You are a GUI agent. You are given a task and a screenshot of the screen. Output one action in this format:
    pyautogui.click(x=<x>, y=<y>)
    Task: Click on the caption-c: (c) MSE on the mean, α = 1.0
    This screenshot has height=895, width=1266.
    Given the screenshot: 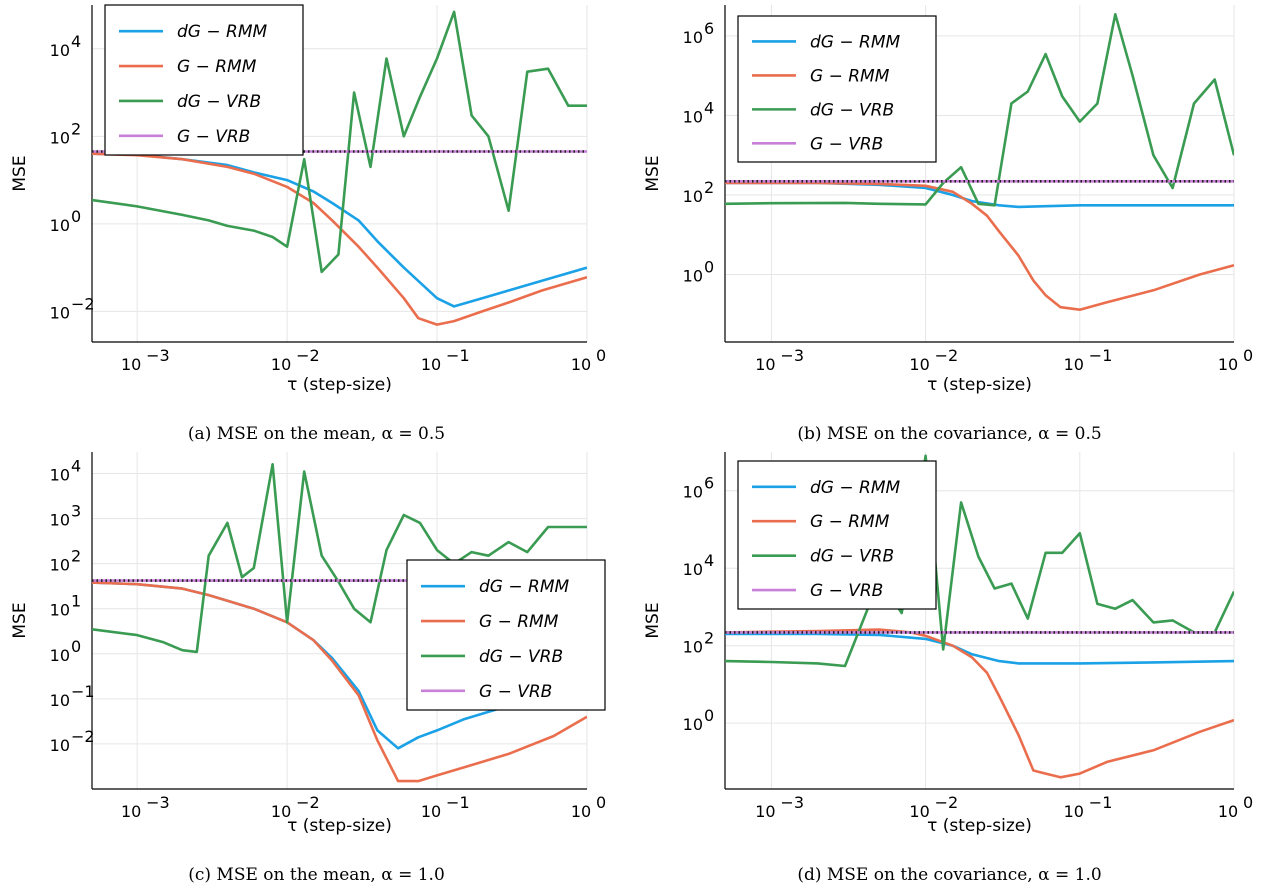 What is the action you would take?
    pyautogui.click(x=316, y=875)
    